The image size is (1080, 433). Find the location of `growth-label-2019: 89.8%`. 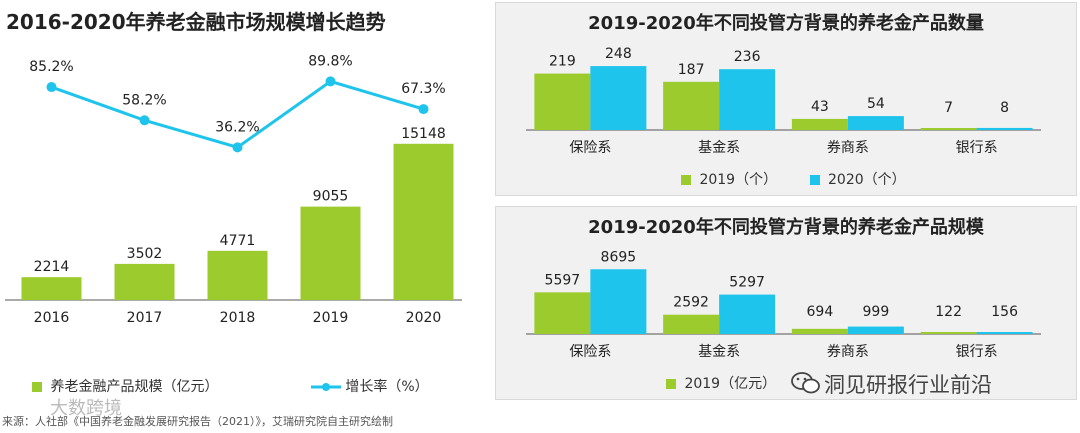

growth-label-2019: 89.8% is located at coordinates (330, 61).